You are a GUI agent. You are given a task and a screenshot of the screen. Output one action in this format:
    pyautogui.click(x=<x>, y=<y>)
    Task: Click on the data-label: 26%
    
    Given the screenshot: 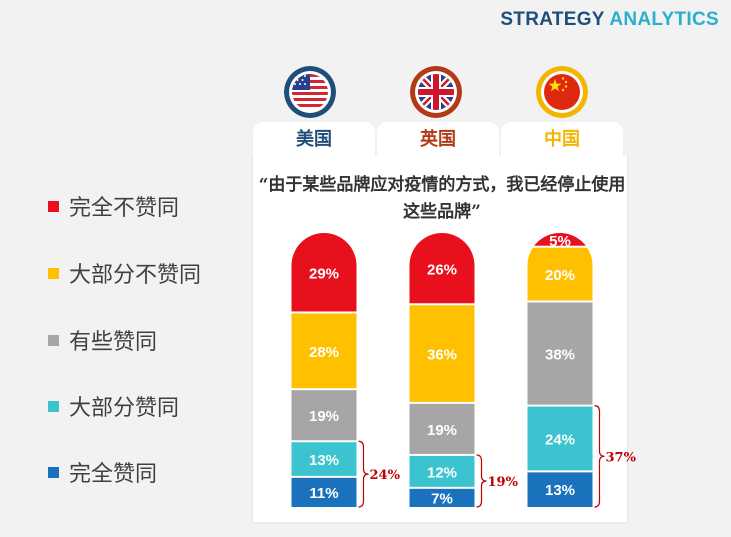 What is the action you would take?
    pyautogui.click(x=442, y=270)
    